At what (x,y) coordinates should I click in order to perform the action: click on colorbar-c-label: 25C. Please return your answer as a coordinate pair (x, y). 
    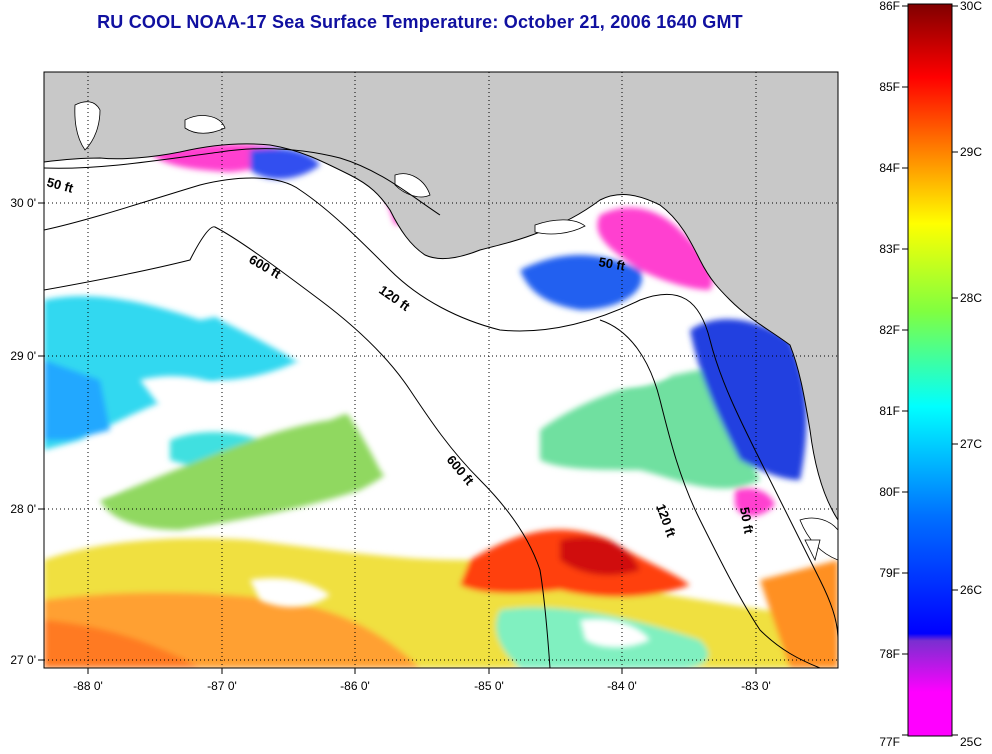
    Looking at the image, I should click on (971, 742).